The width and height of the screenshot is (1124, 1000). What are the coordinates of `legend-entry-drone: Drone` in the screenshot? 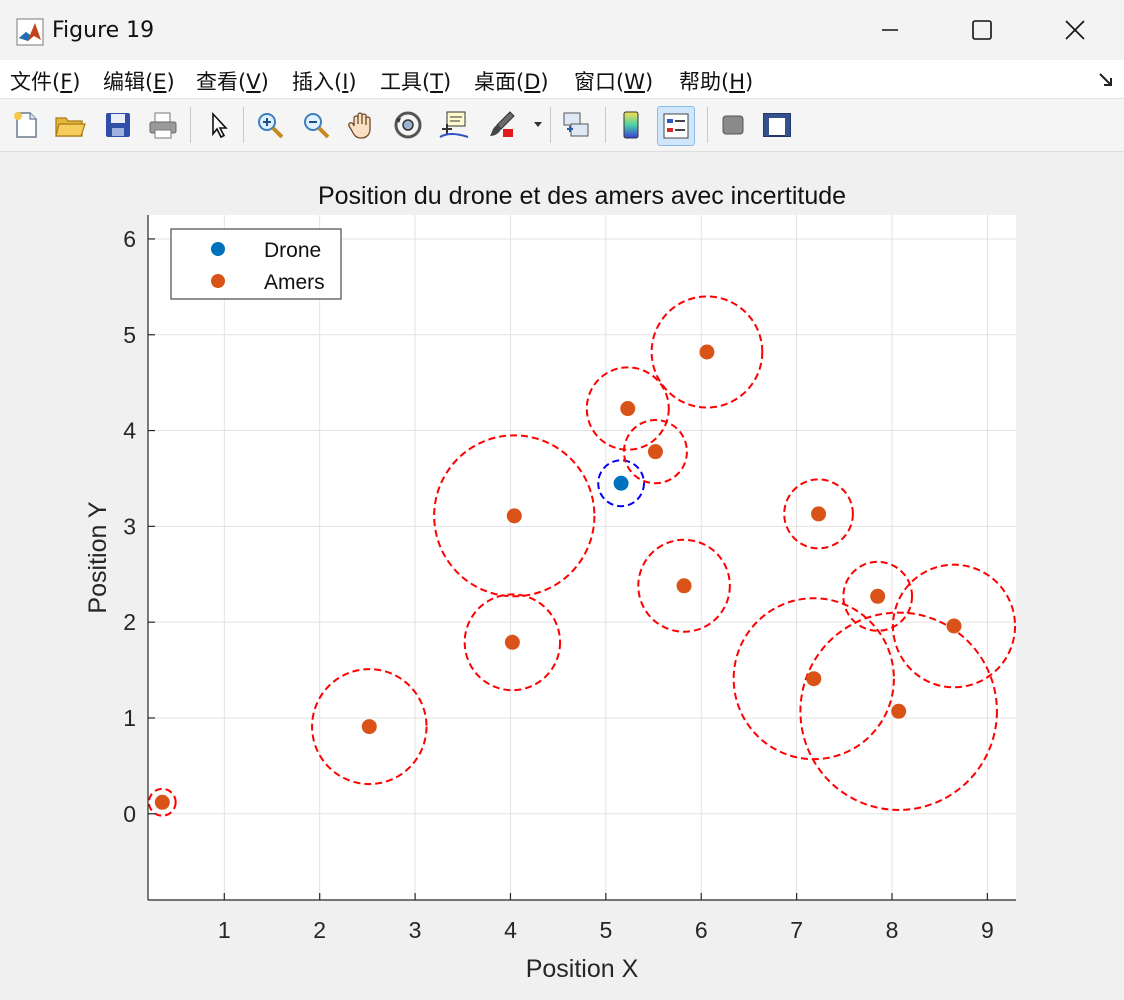 It's located at (292, 250).